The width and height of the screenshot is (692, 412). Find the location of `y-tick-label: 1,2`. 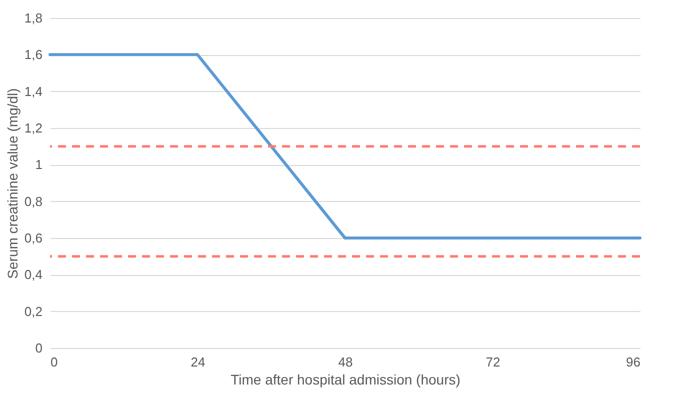

y-tick-label: 1,2 is located at coordinates (33, 128).